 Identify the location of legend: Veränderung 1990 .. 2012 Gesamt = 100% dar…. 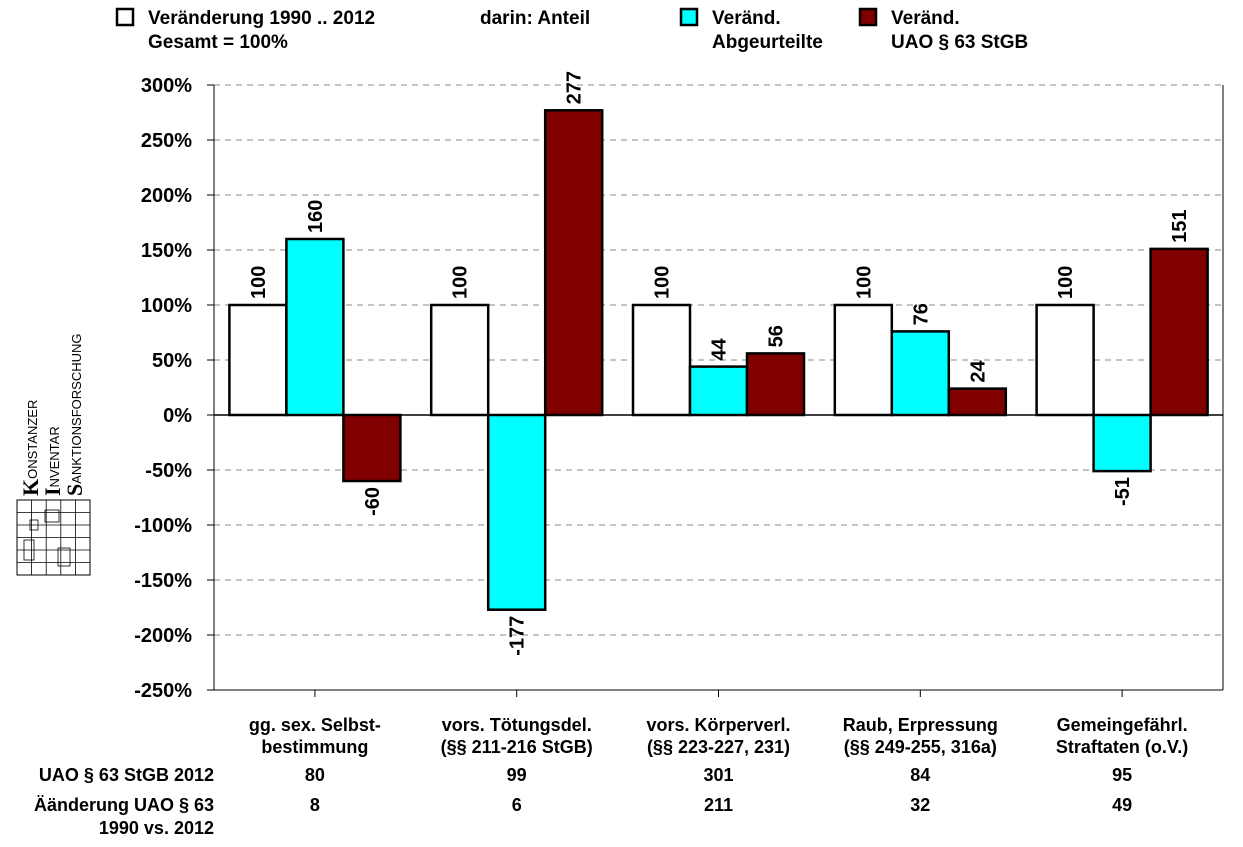
(571, 30).